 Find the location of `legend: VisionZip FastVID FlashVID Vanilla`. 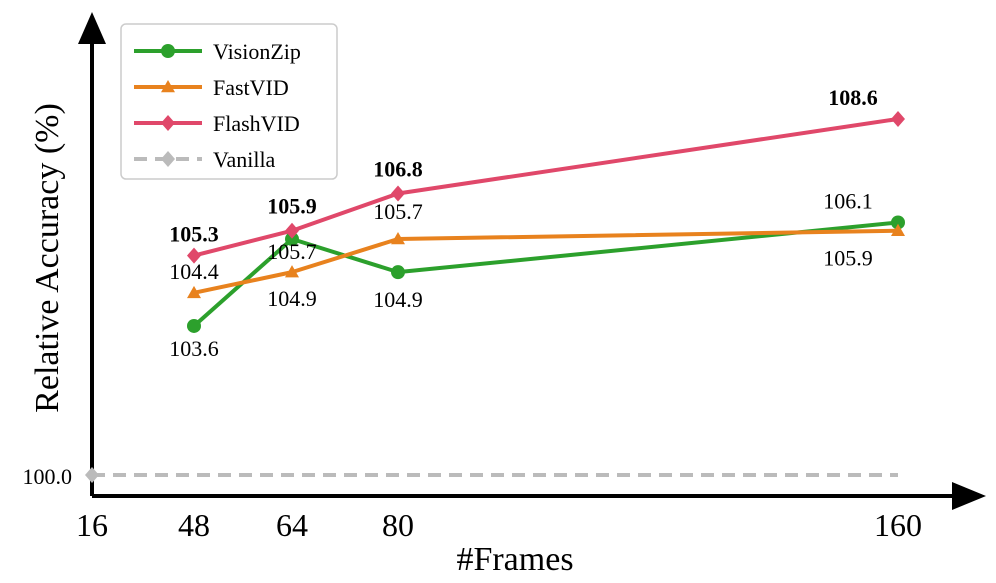

legend: VisionZip FastVID FlashVID Vanilla is located at coordinates (229, 101).